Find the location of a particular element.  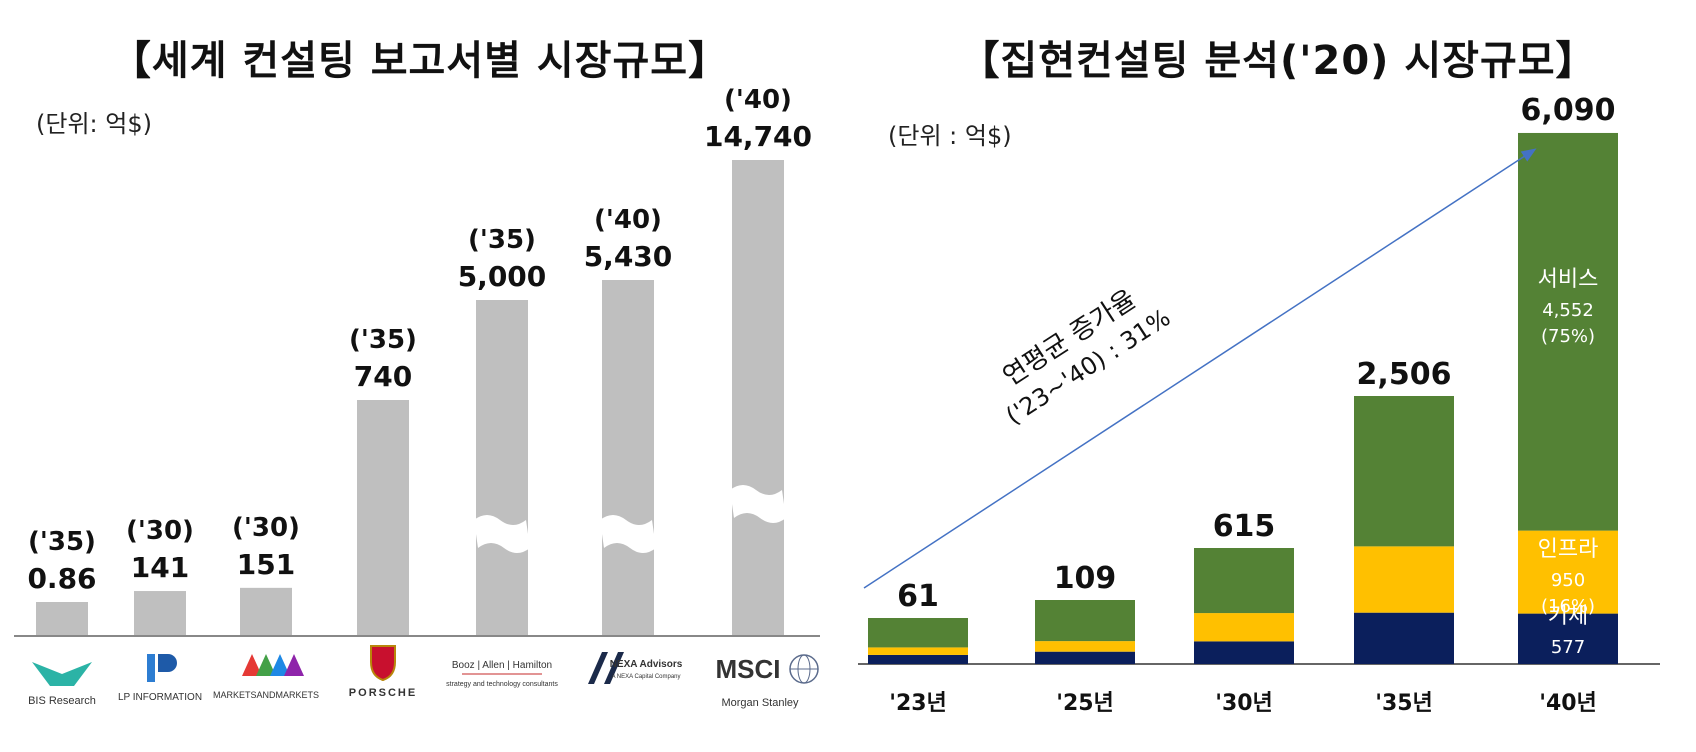

logo-0: BIS Research is located at coordinates (62, 684).